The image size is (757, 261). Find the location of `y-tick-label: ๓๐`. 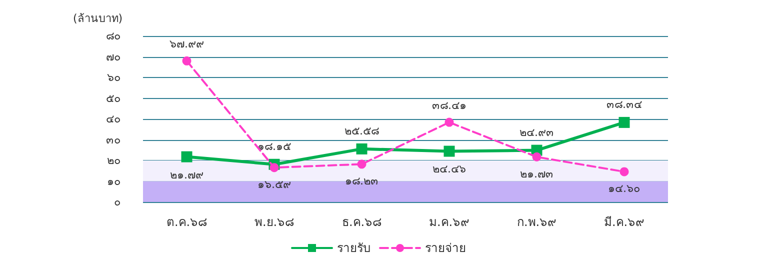

y-tick-label: ๓๐ is located at coordinates (113, 139).